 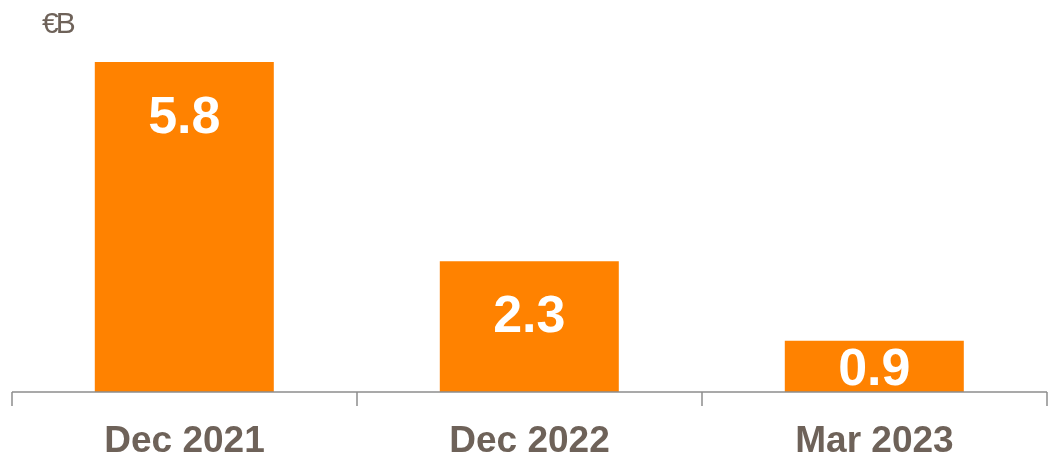 I want to click on x-tick-label: Dec 2022, so click(x=529, y=439).